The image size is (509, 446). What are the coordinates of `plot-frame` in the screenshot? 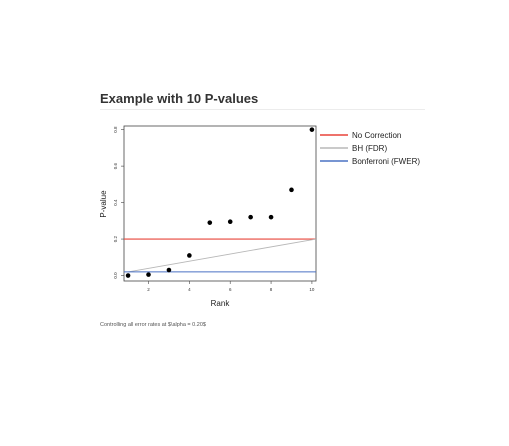 It's located at (220, 203).